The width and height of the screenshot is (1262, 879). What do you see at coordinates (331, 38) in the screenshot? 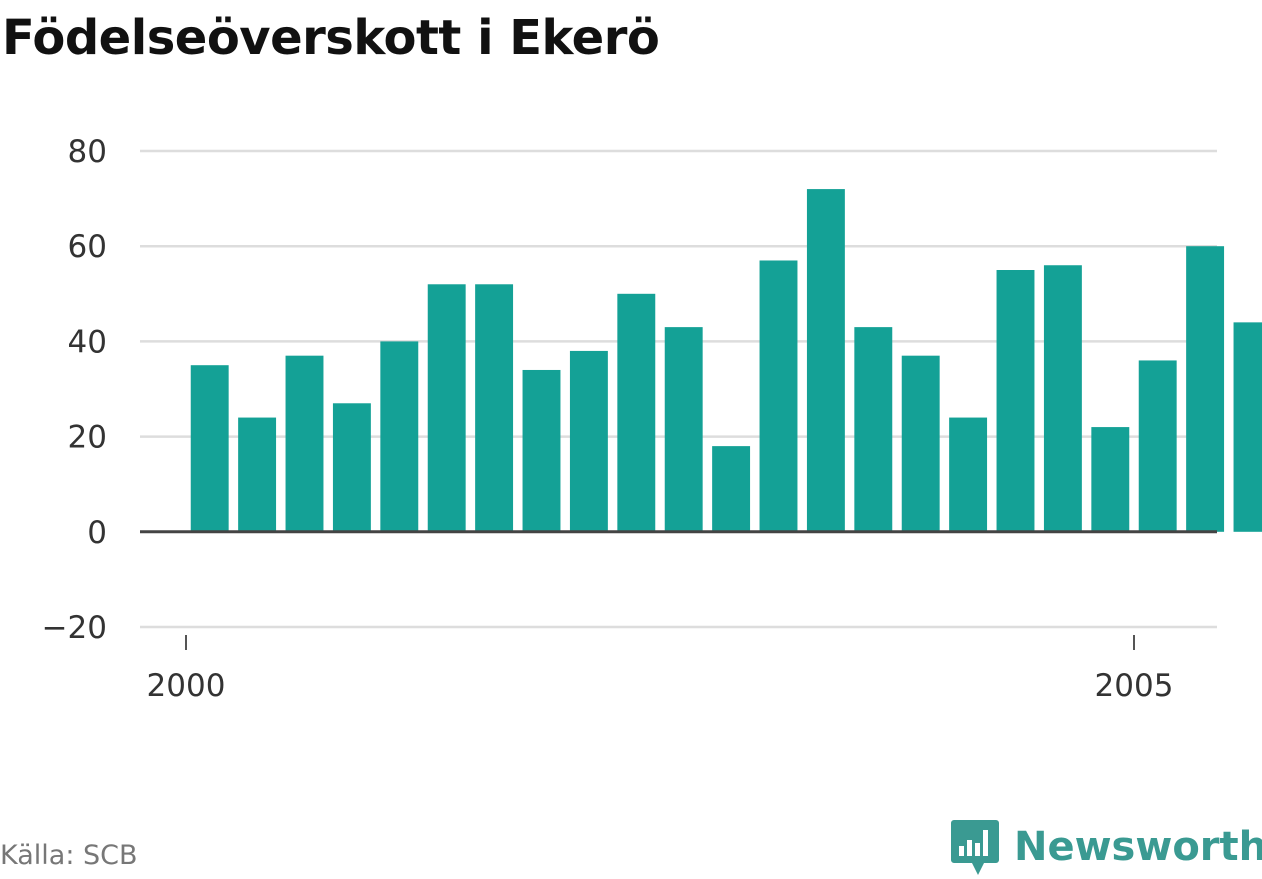
I see `chart-title: Födelseöverskott i Ekerö` at bounding box center [331, 38].